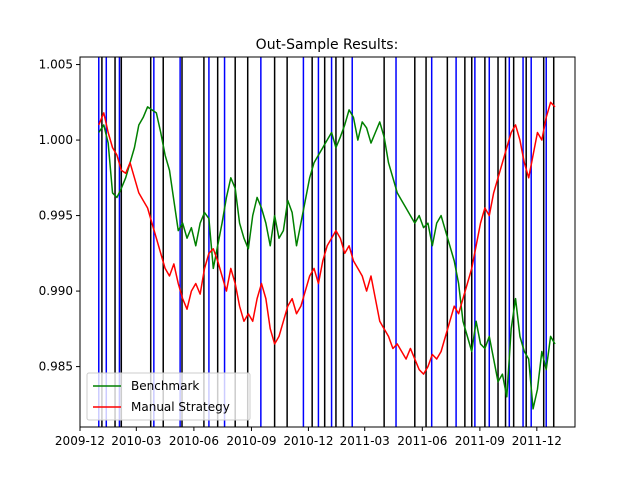  I want to click on x-tick-label: 2011-06, so click(422, 441).